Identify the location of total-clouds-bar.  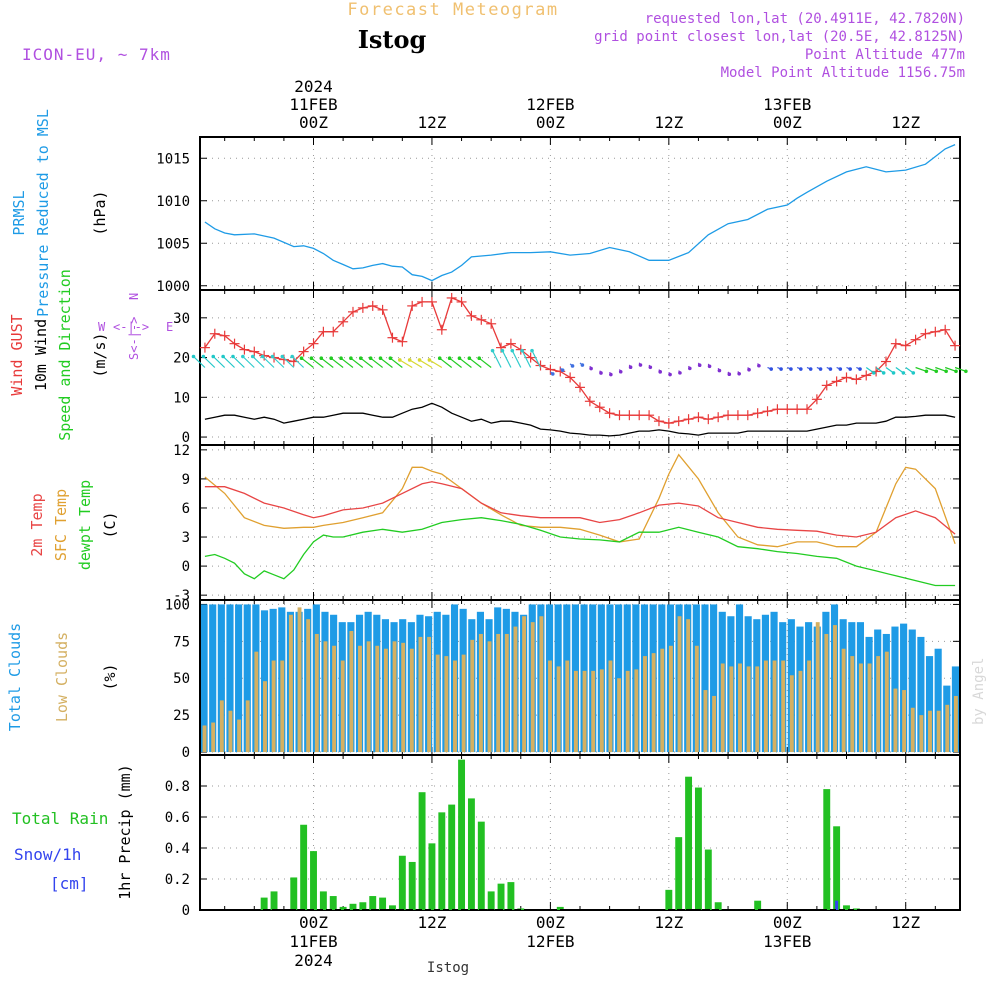
(938, 700).